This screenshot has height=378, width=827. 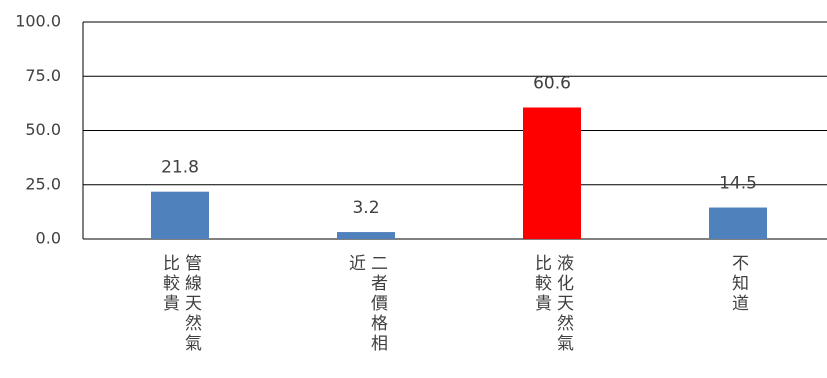 What do you see at coordinates (38, 21) in the screenshot?
I see `y-tick-label: 100.0` at bounding box center [38, 21].